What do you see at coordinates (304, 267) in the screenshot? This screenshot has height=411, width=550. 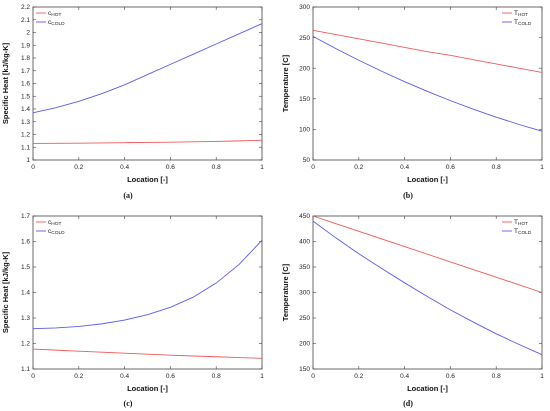 I see `y-tick-label: 350` at bounding box center [304, 267].